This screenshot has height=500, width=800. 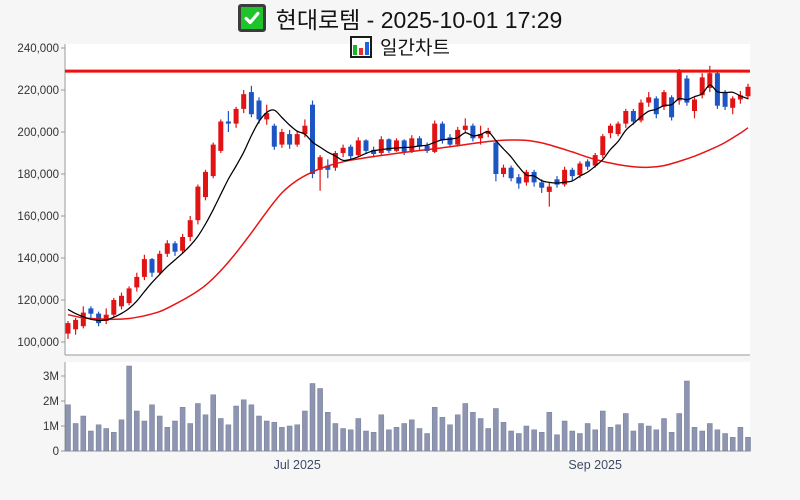 I want to click on bar-red, so click(x=361, y=51).